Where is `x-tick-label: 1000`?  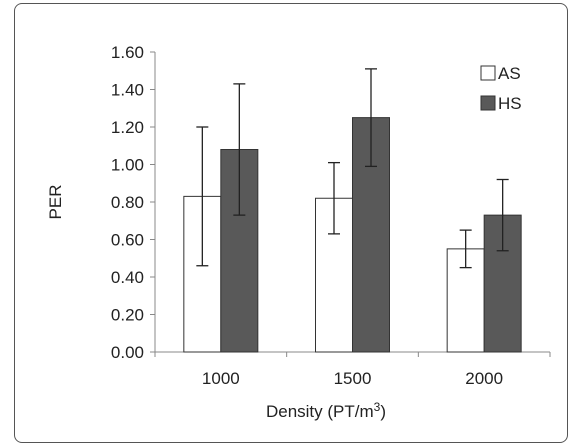
x-tick-label: 1000 is located at coordinates (221, 378).